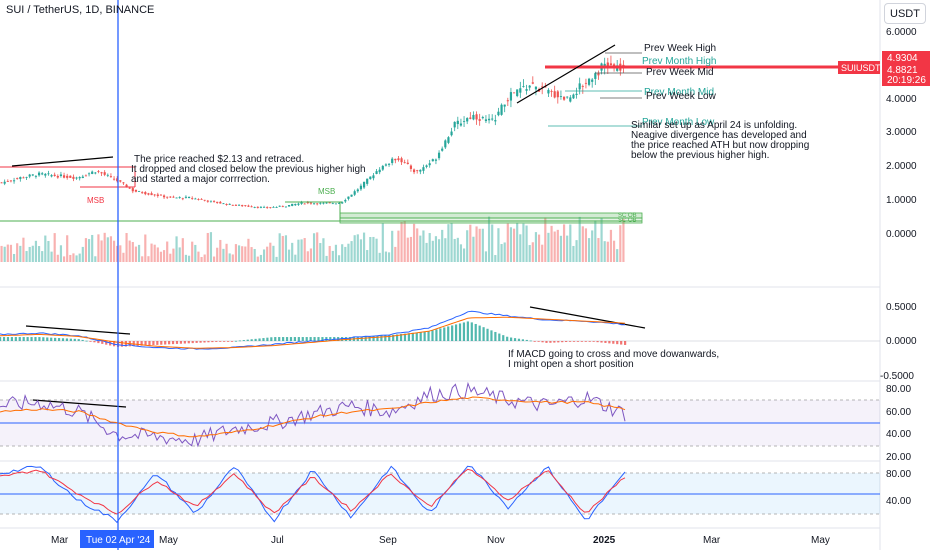 This screenshot has height=550, width=932. Describe the element at coordinates (679, 61) in the screenshot. I see `prev-month-high-label: Prev Month High` at that location.